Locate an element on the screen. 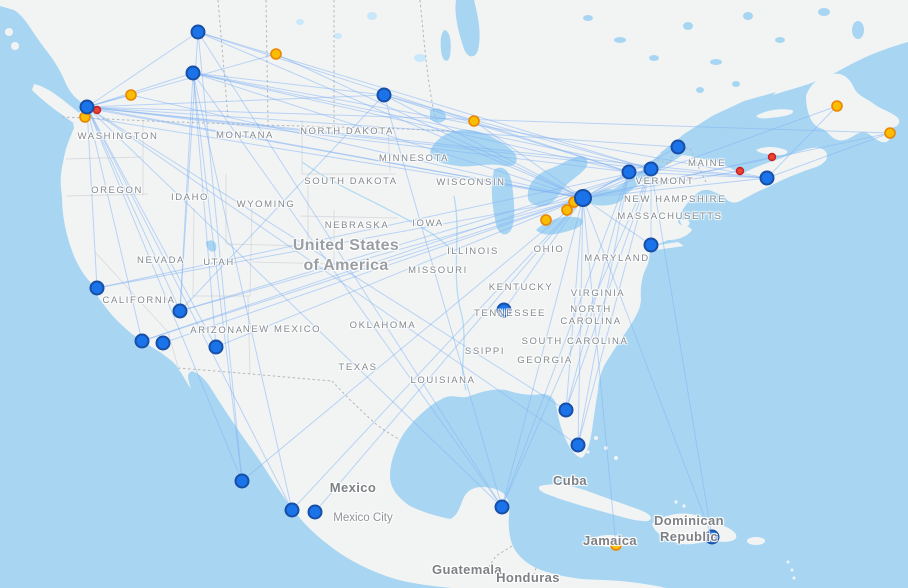  route-toronto-cancun is located at coordinates (542, 352).